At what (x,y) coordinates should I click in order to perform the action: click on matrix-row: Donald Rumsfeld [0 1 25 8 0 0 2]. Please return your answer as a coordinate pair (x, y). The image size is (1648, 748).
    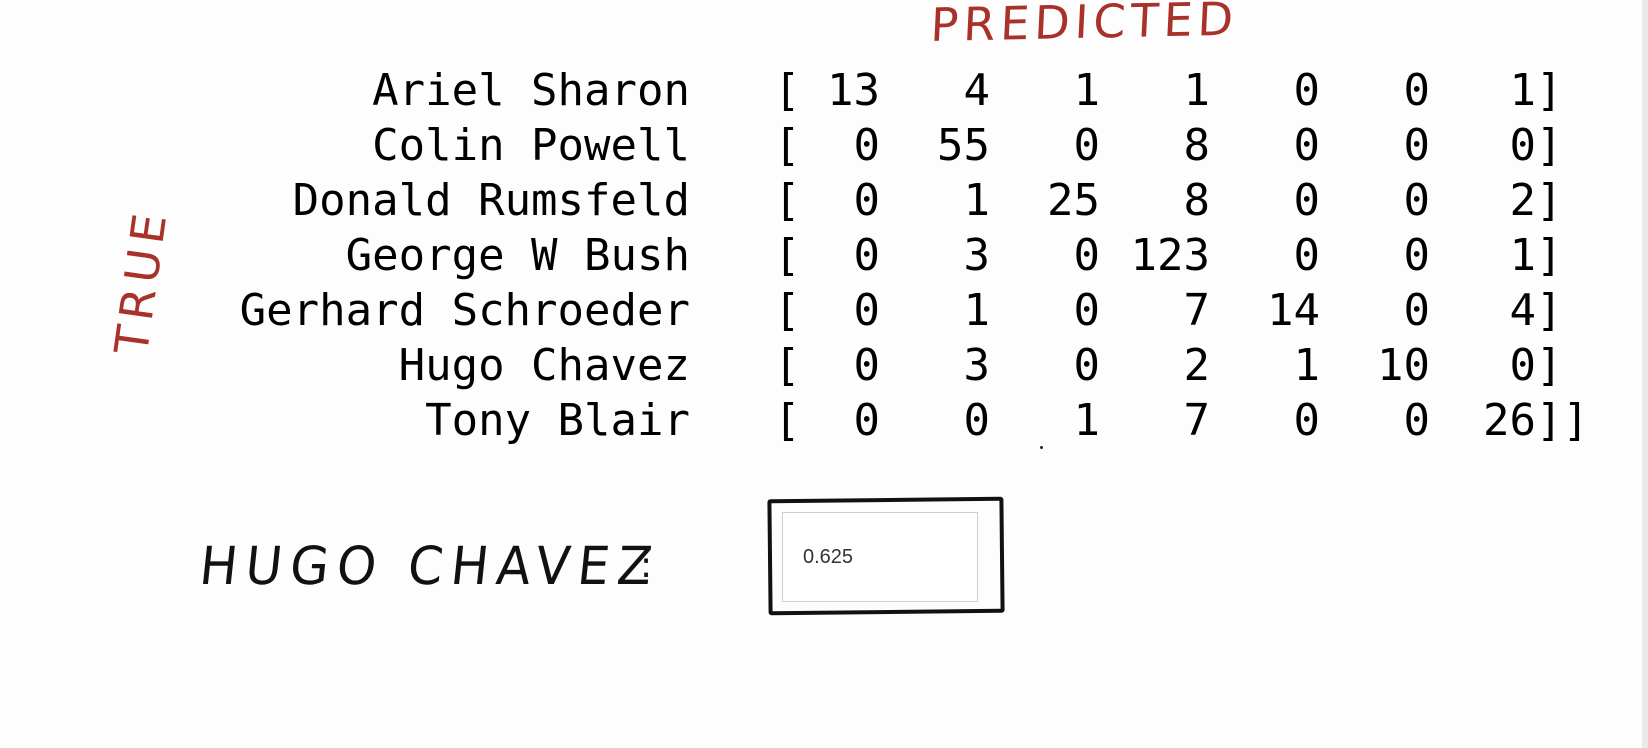
    Looking at the image, I should click on (824, 200).